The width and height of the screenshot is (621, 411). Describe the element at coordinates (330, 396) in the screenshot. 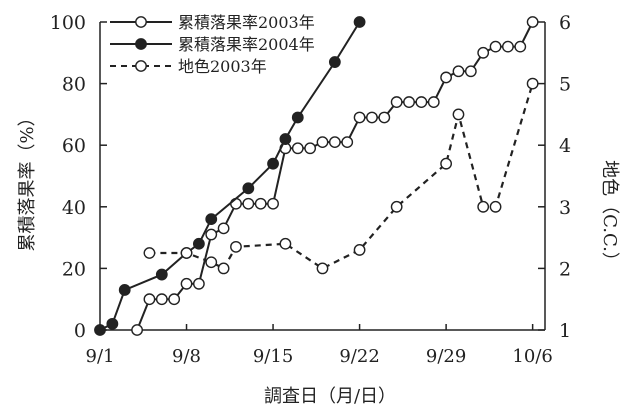

I see `x-axis-title: 調査日（月/日）` at that location.